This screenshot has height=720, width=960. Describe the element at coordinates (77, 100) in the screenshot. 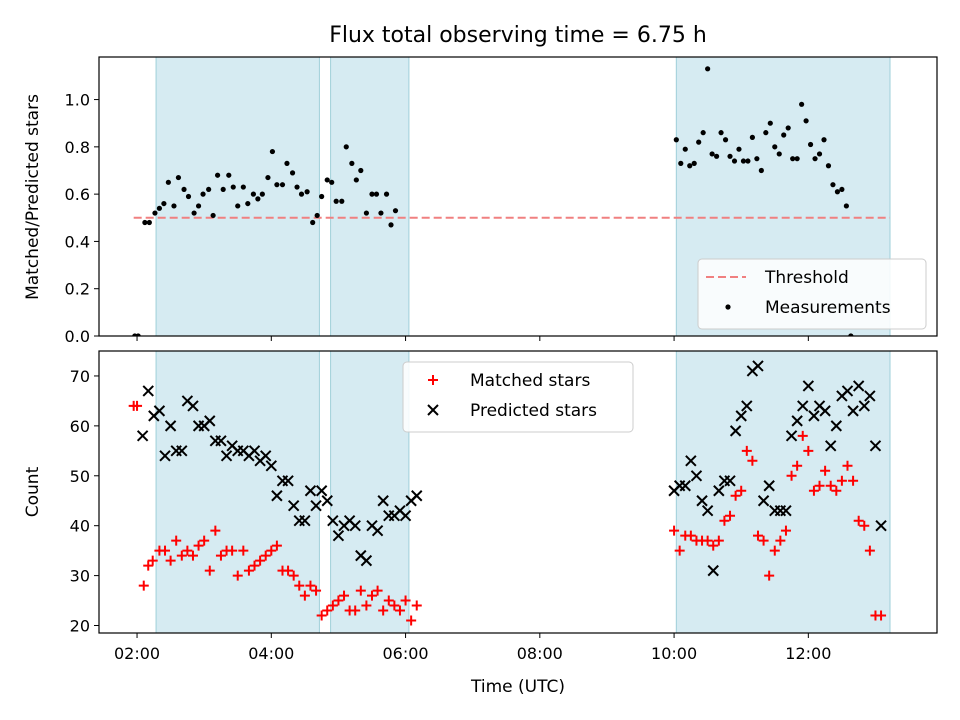

I see `top-y-tick-label: 1.0` at that location.